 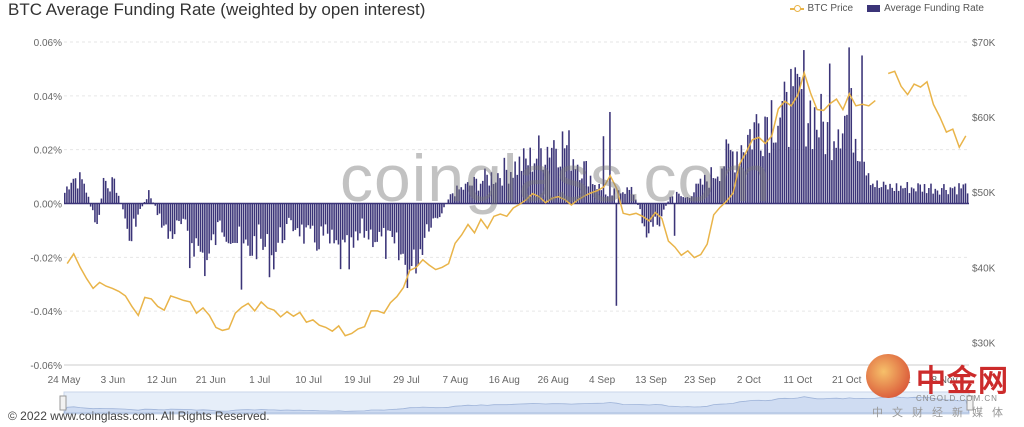 I want to click on x-tick-label: 19 Jul, so click(x=357, y=380).